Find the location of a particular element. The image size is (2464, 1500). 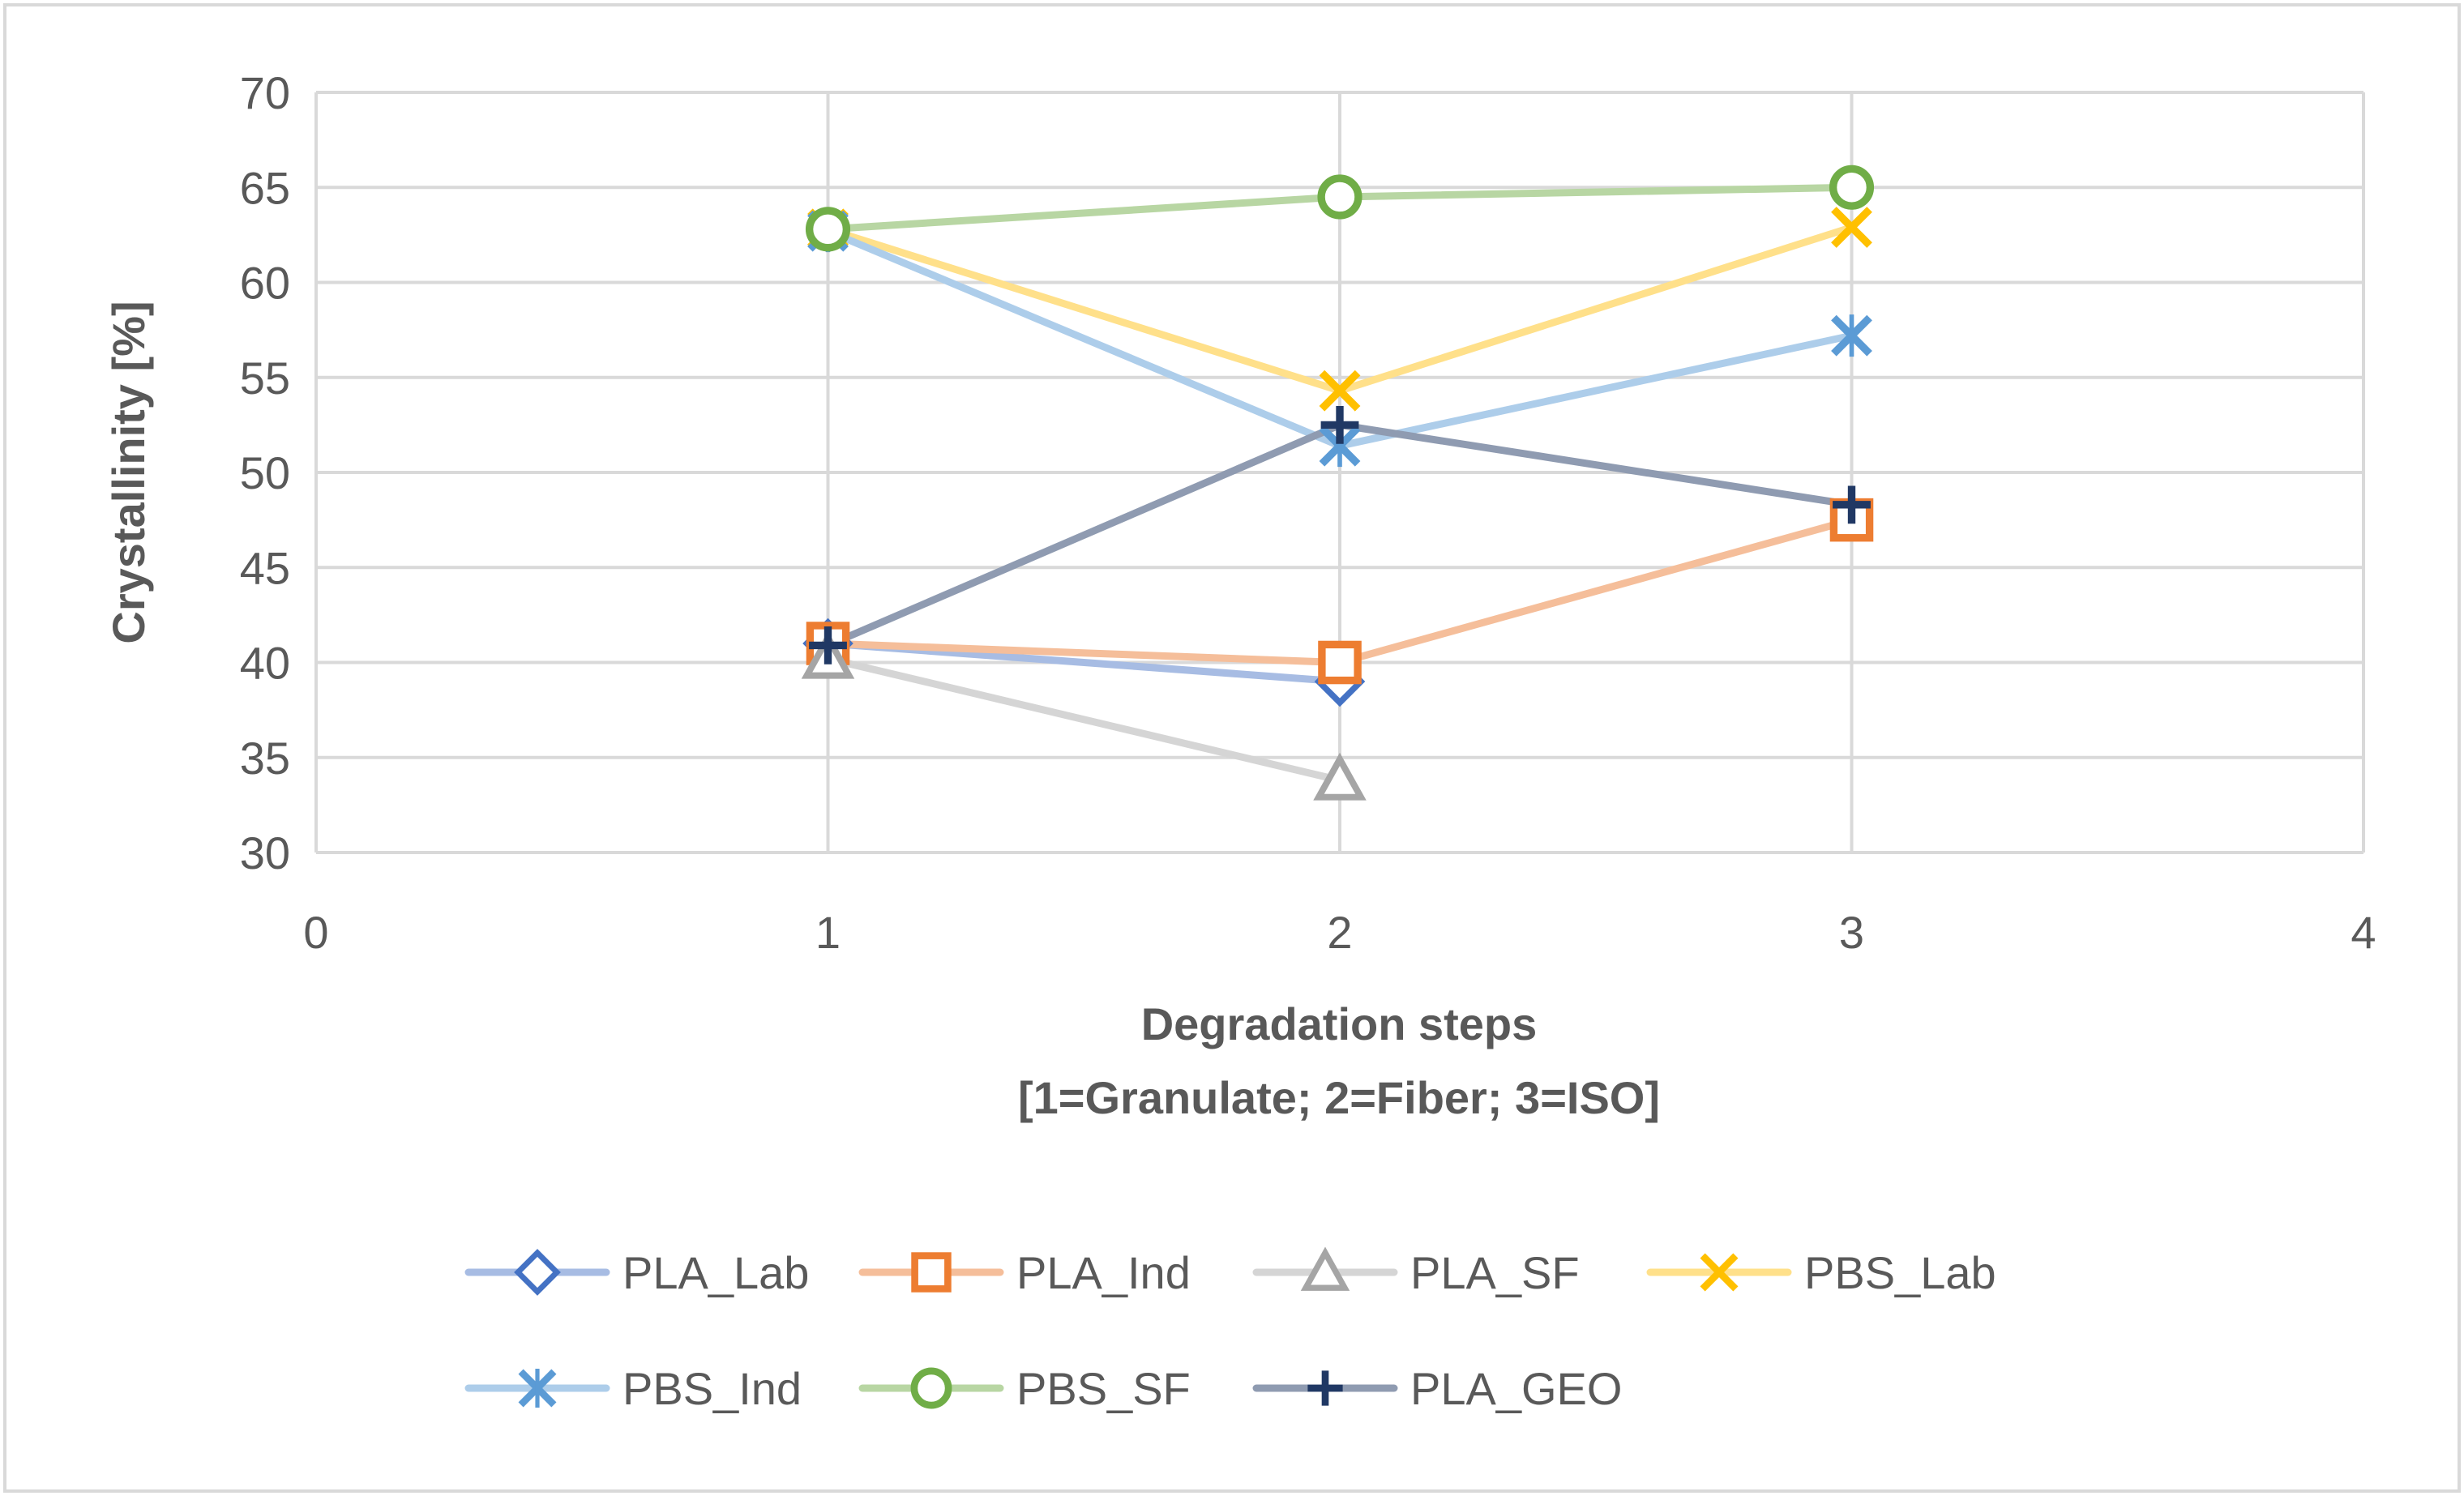

y-tick-label-30: 30 is located at coordinates (265, 852).